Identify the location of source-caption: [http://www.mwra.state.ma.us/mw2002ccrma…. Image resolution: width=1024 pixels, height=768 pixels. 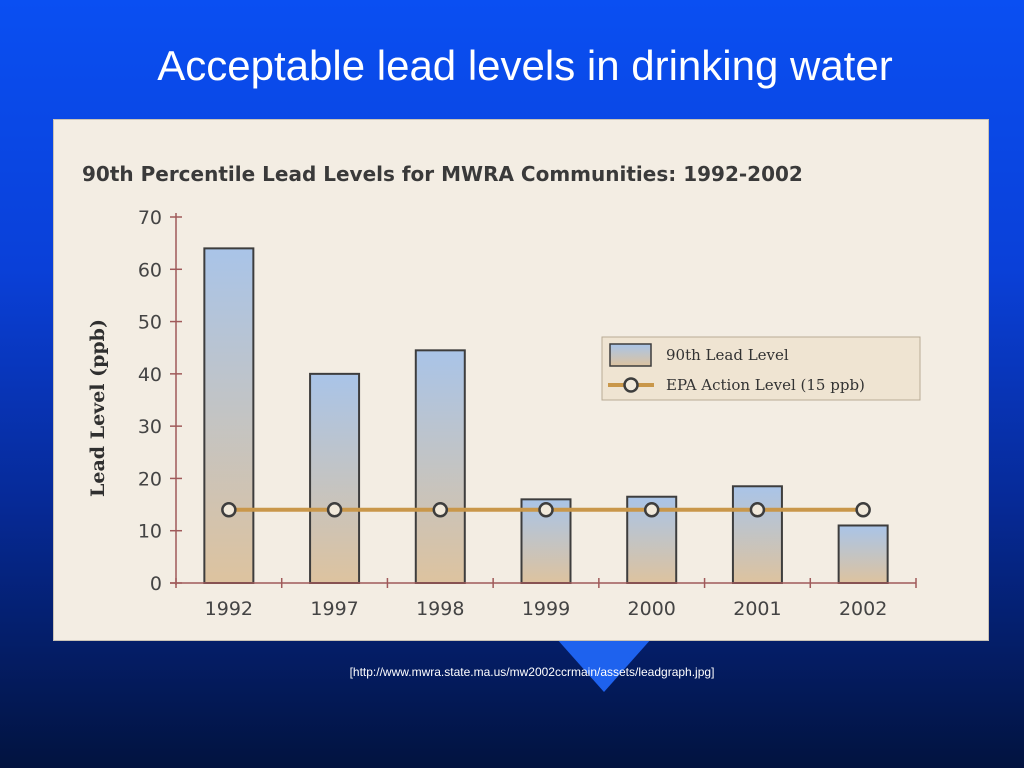
(532, 672).